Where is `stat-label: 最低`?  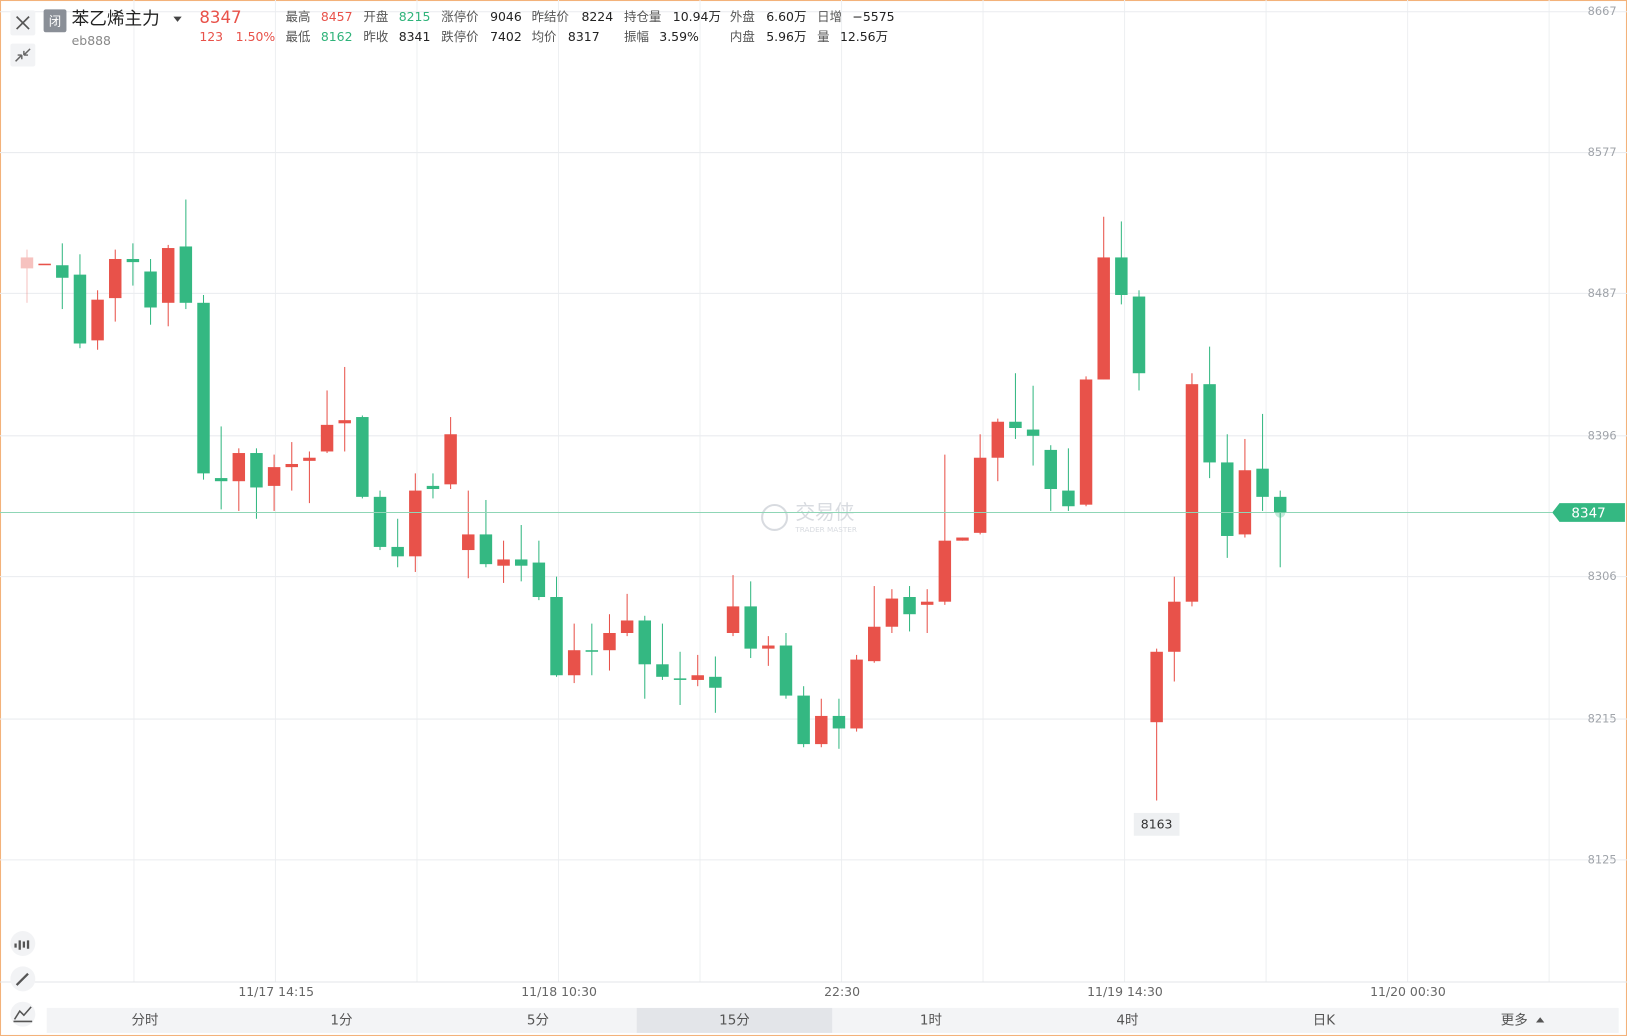 stat-label: 最低 is located at coordinates (298, 36).